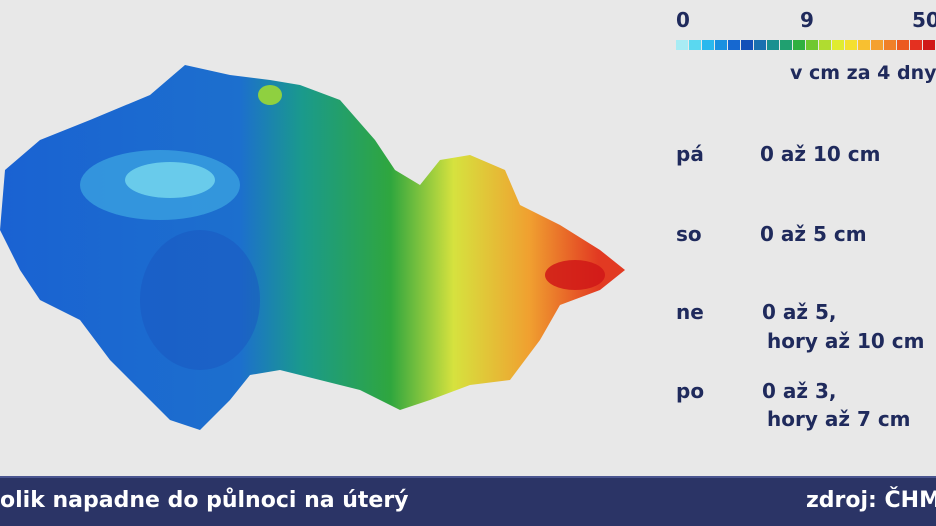 The height and width of the screenshot is (526, 936). I want to click on footer-source: zdroj: ČHM, so click(871, 500).